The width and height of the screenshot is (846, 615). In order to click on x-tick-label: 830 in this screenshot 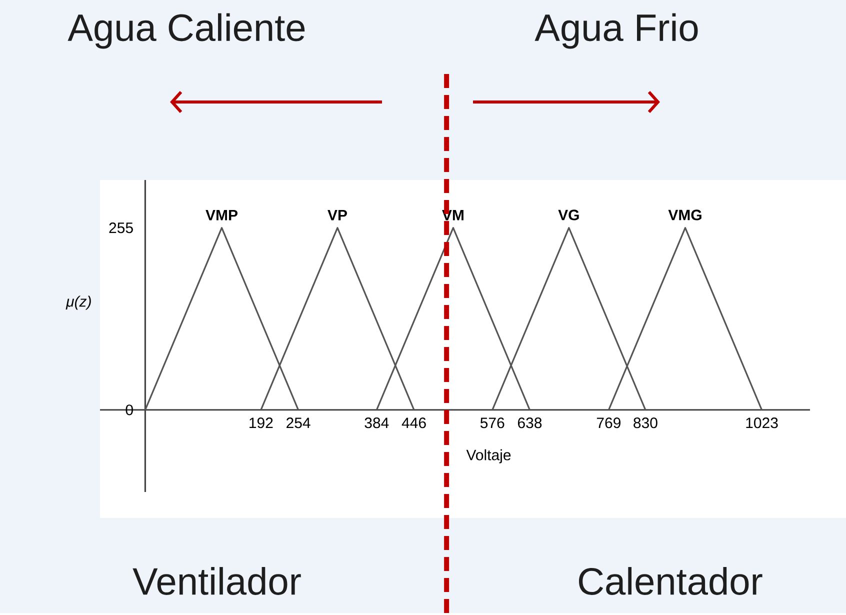, I will do `click(646, 422)`.